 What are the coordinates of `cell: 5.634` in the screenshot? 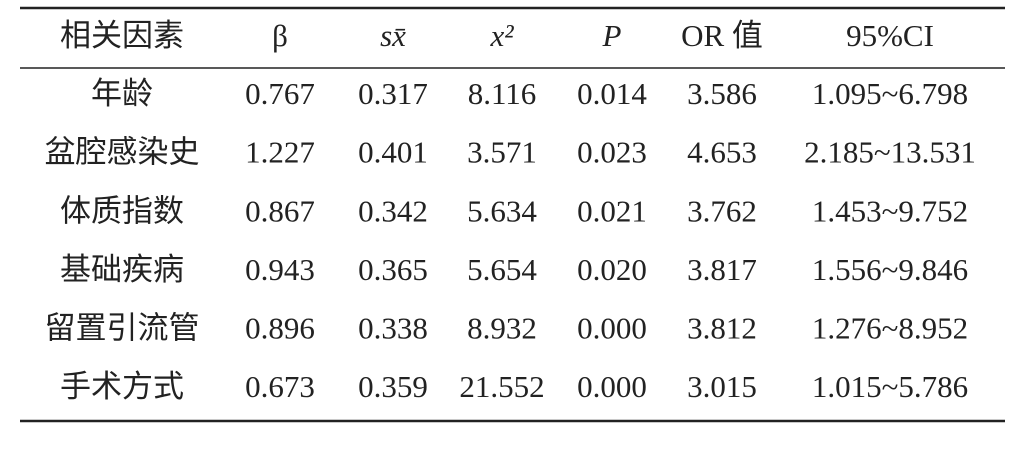 It's located at (502, 210).